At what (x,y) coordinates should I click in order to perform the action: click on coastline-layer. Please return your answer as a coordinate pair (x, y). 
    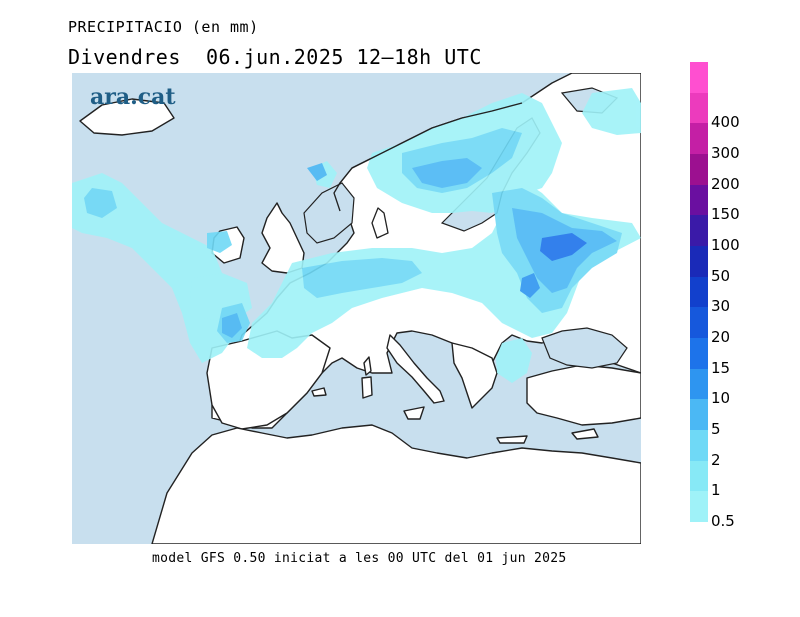
    Looking at the image, I should click on (428, 170).